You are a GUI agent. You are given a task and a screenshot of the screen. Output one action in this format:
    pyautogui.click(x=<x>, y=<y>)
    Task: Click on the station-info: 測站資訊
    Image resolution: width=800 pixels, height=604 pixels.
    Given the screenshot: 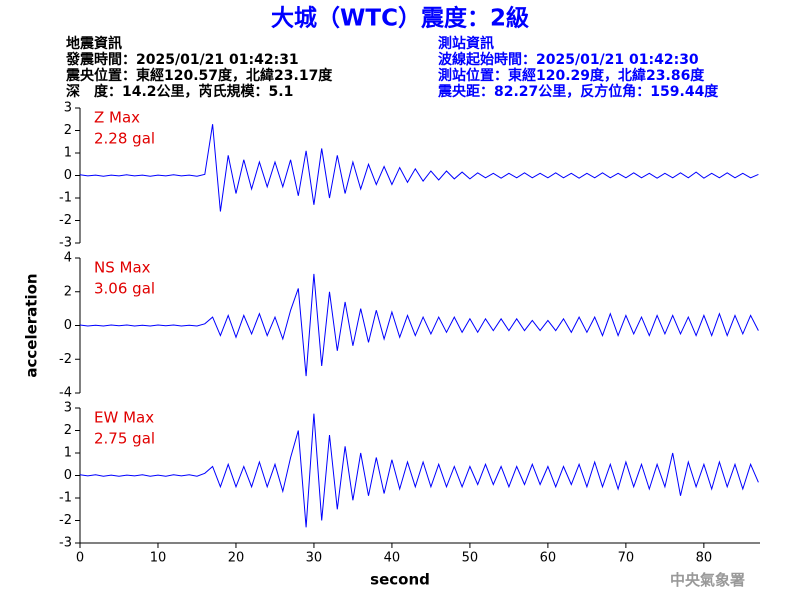 What is the action you would take?
    pyautogui.click(x=466, y=43)
    